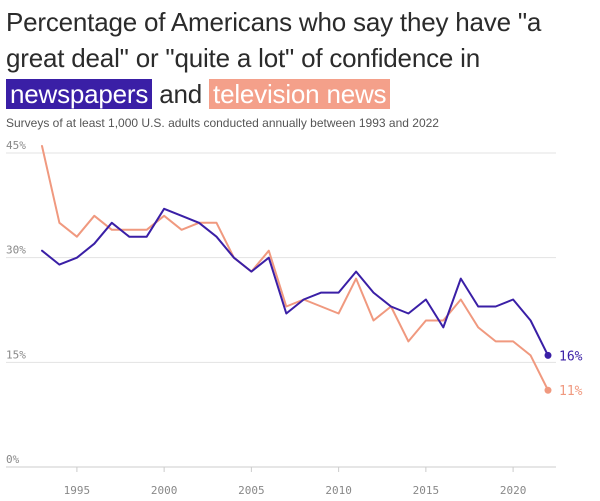 The image size is (600, 501). What do you see at coordinates (571, 356) in the screenshot?
I see `end-label-newspapers: 16%` at bounding box center [571, 356].